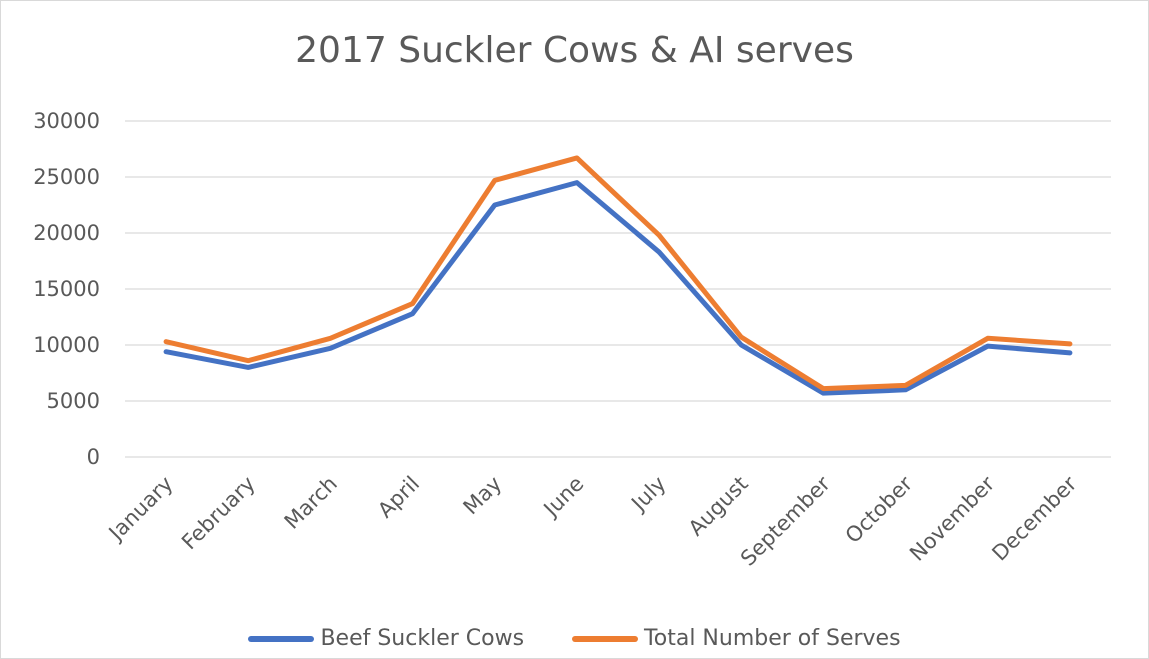 This screenshot has width=1149, height=659. I want to click on x-tick-label: July, so click(648, 494).